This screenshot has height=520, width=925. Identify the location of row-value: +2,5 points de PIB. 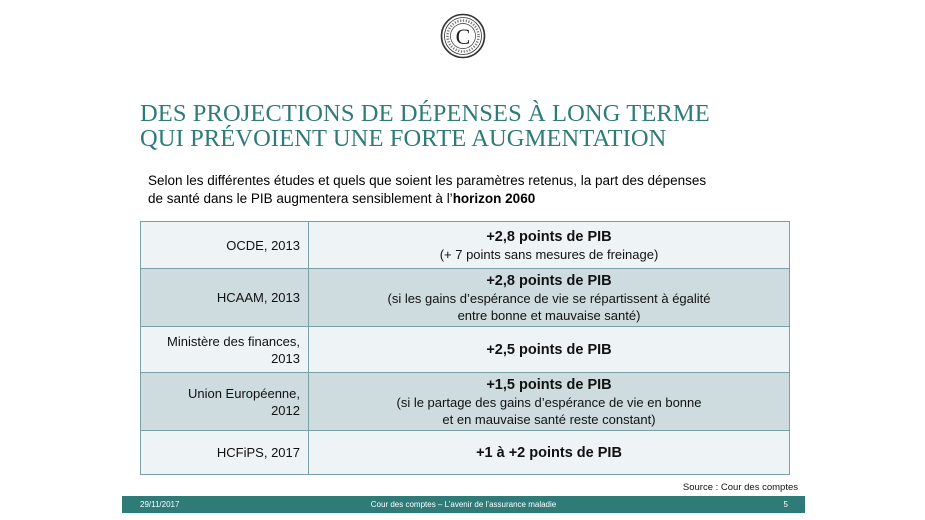
(549, 349).